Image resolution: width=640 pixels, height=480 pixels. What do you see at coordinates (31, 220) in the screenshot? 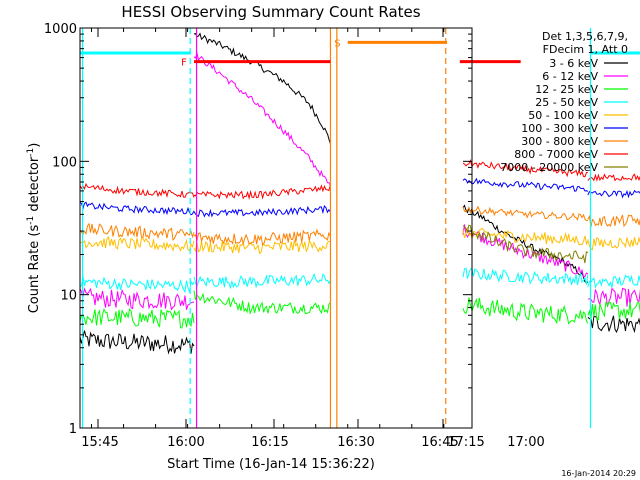
I see `y-axis-label-sup1: -1` at bounding box center [31, 220].